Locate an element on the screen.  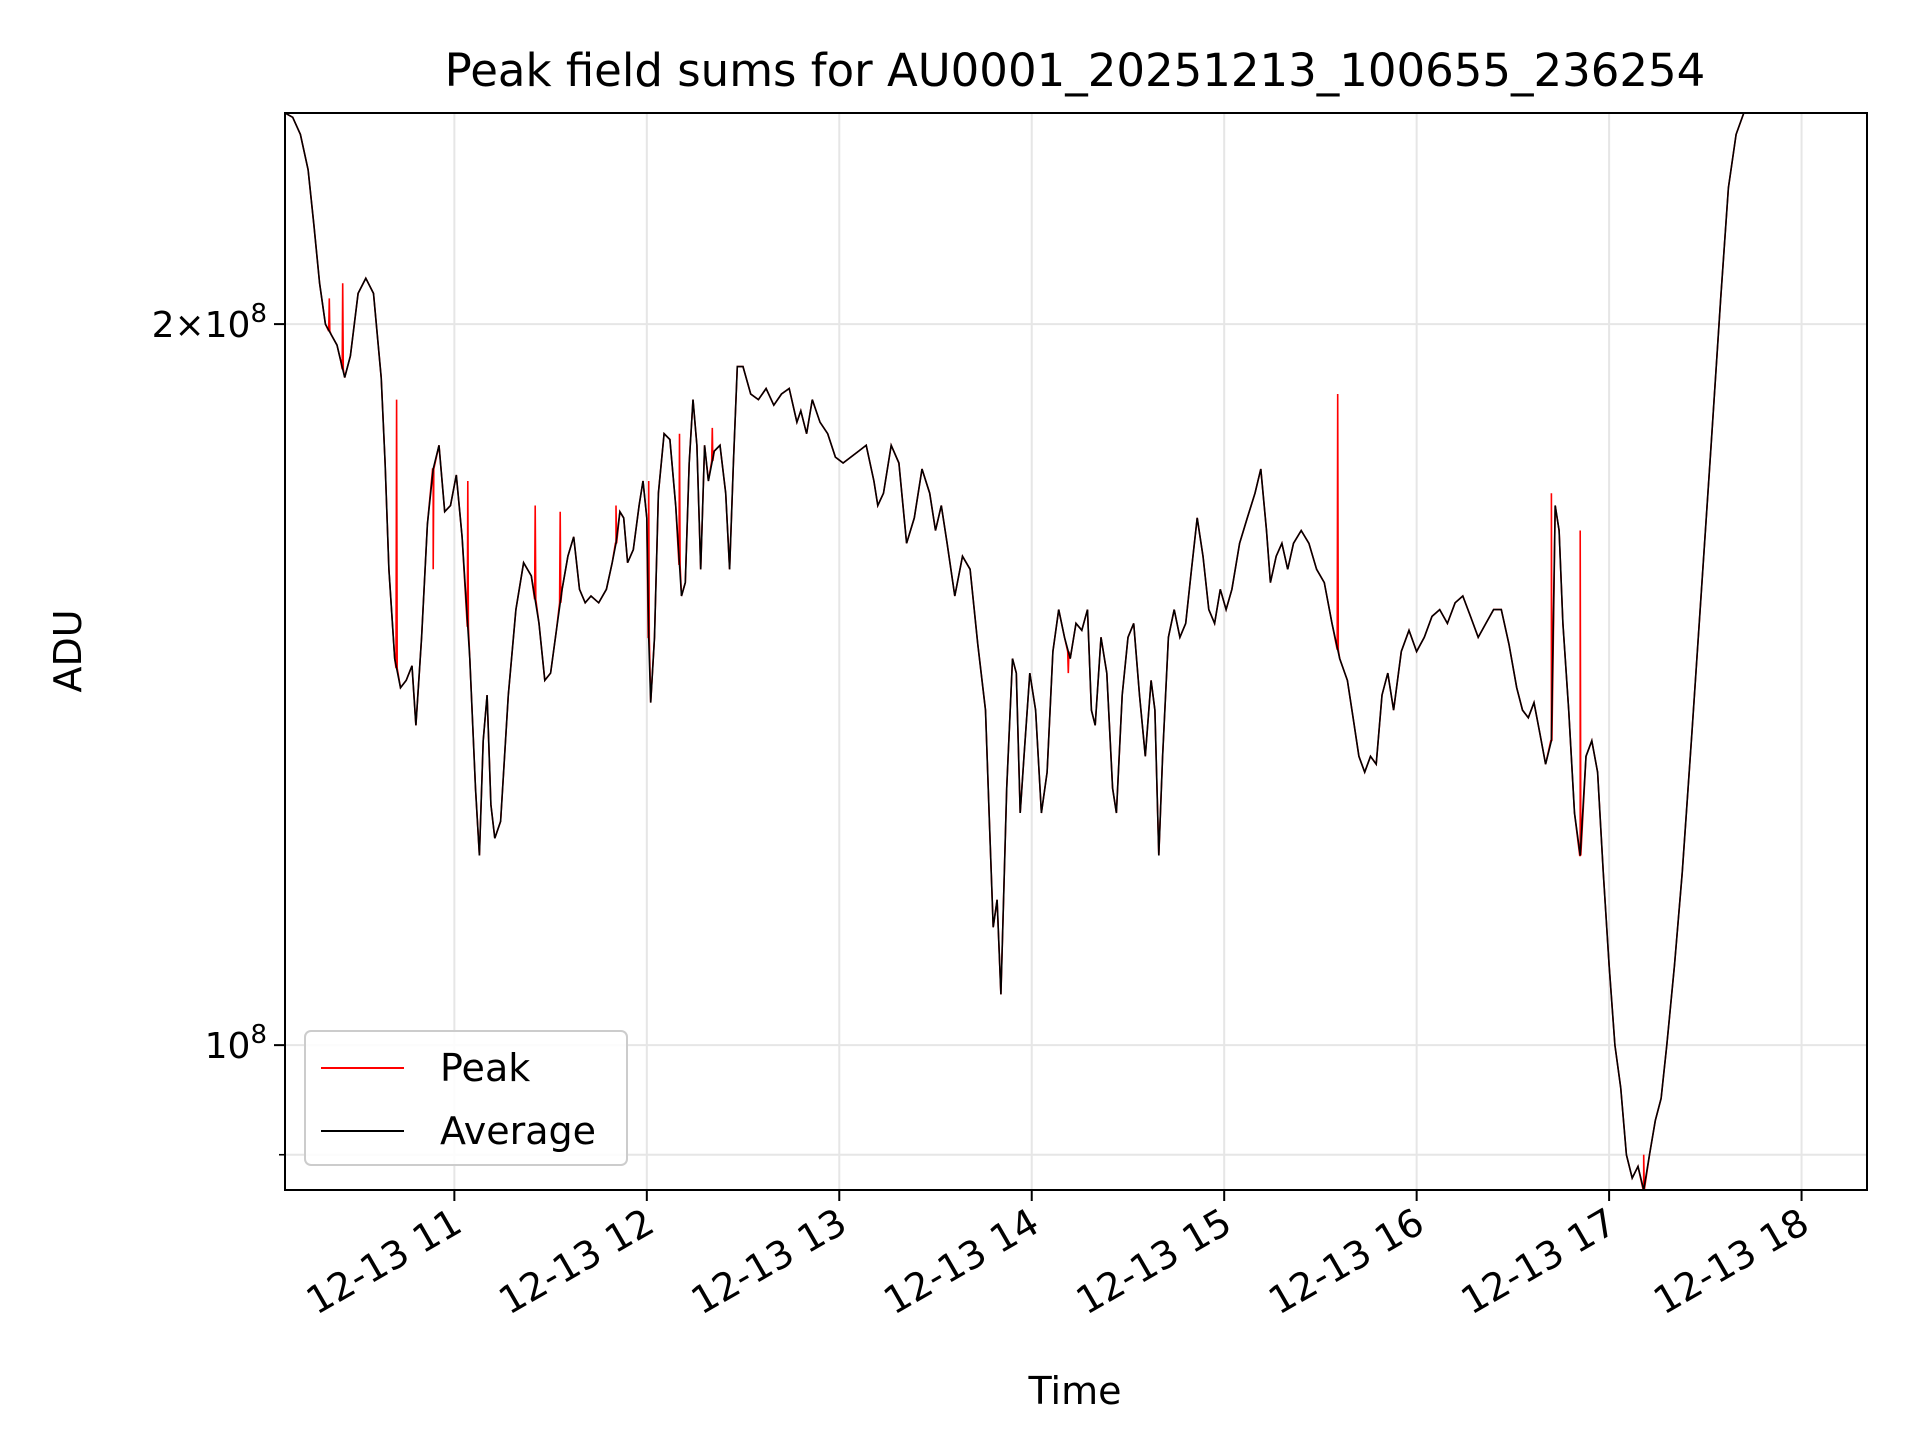
y-tick-label-0: 2×108 is located at coordinates (209, 322).